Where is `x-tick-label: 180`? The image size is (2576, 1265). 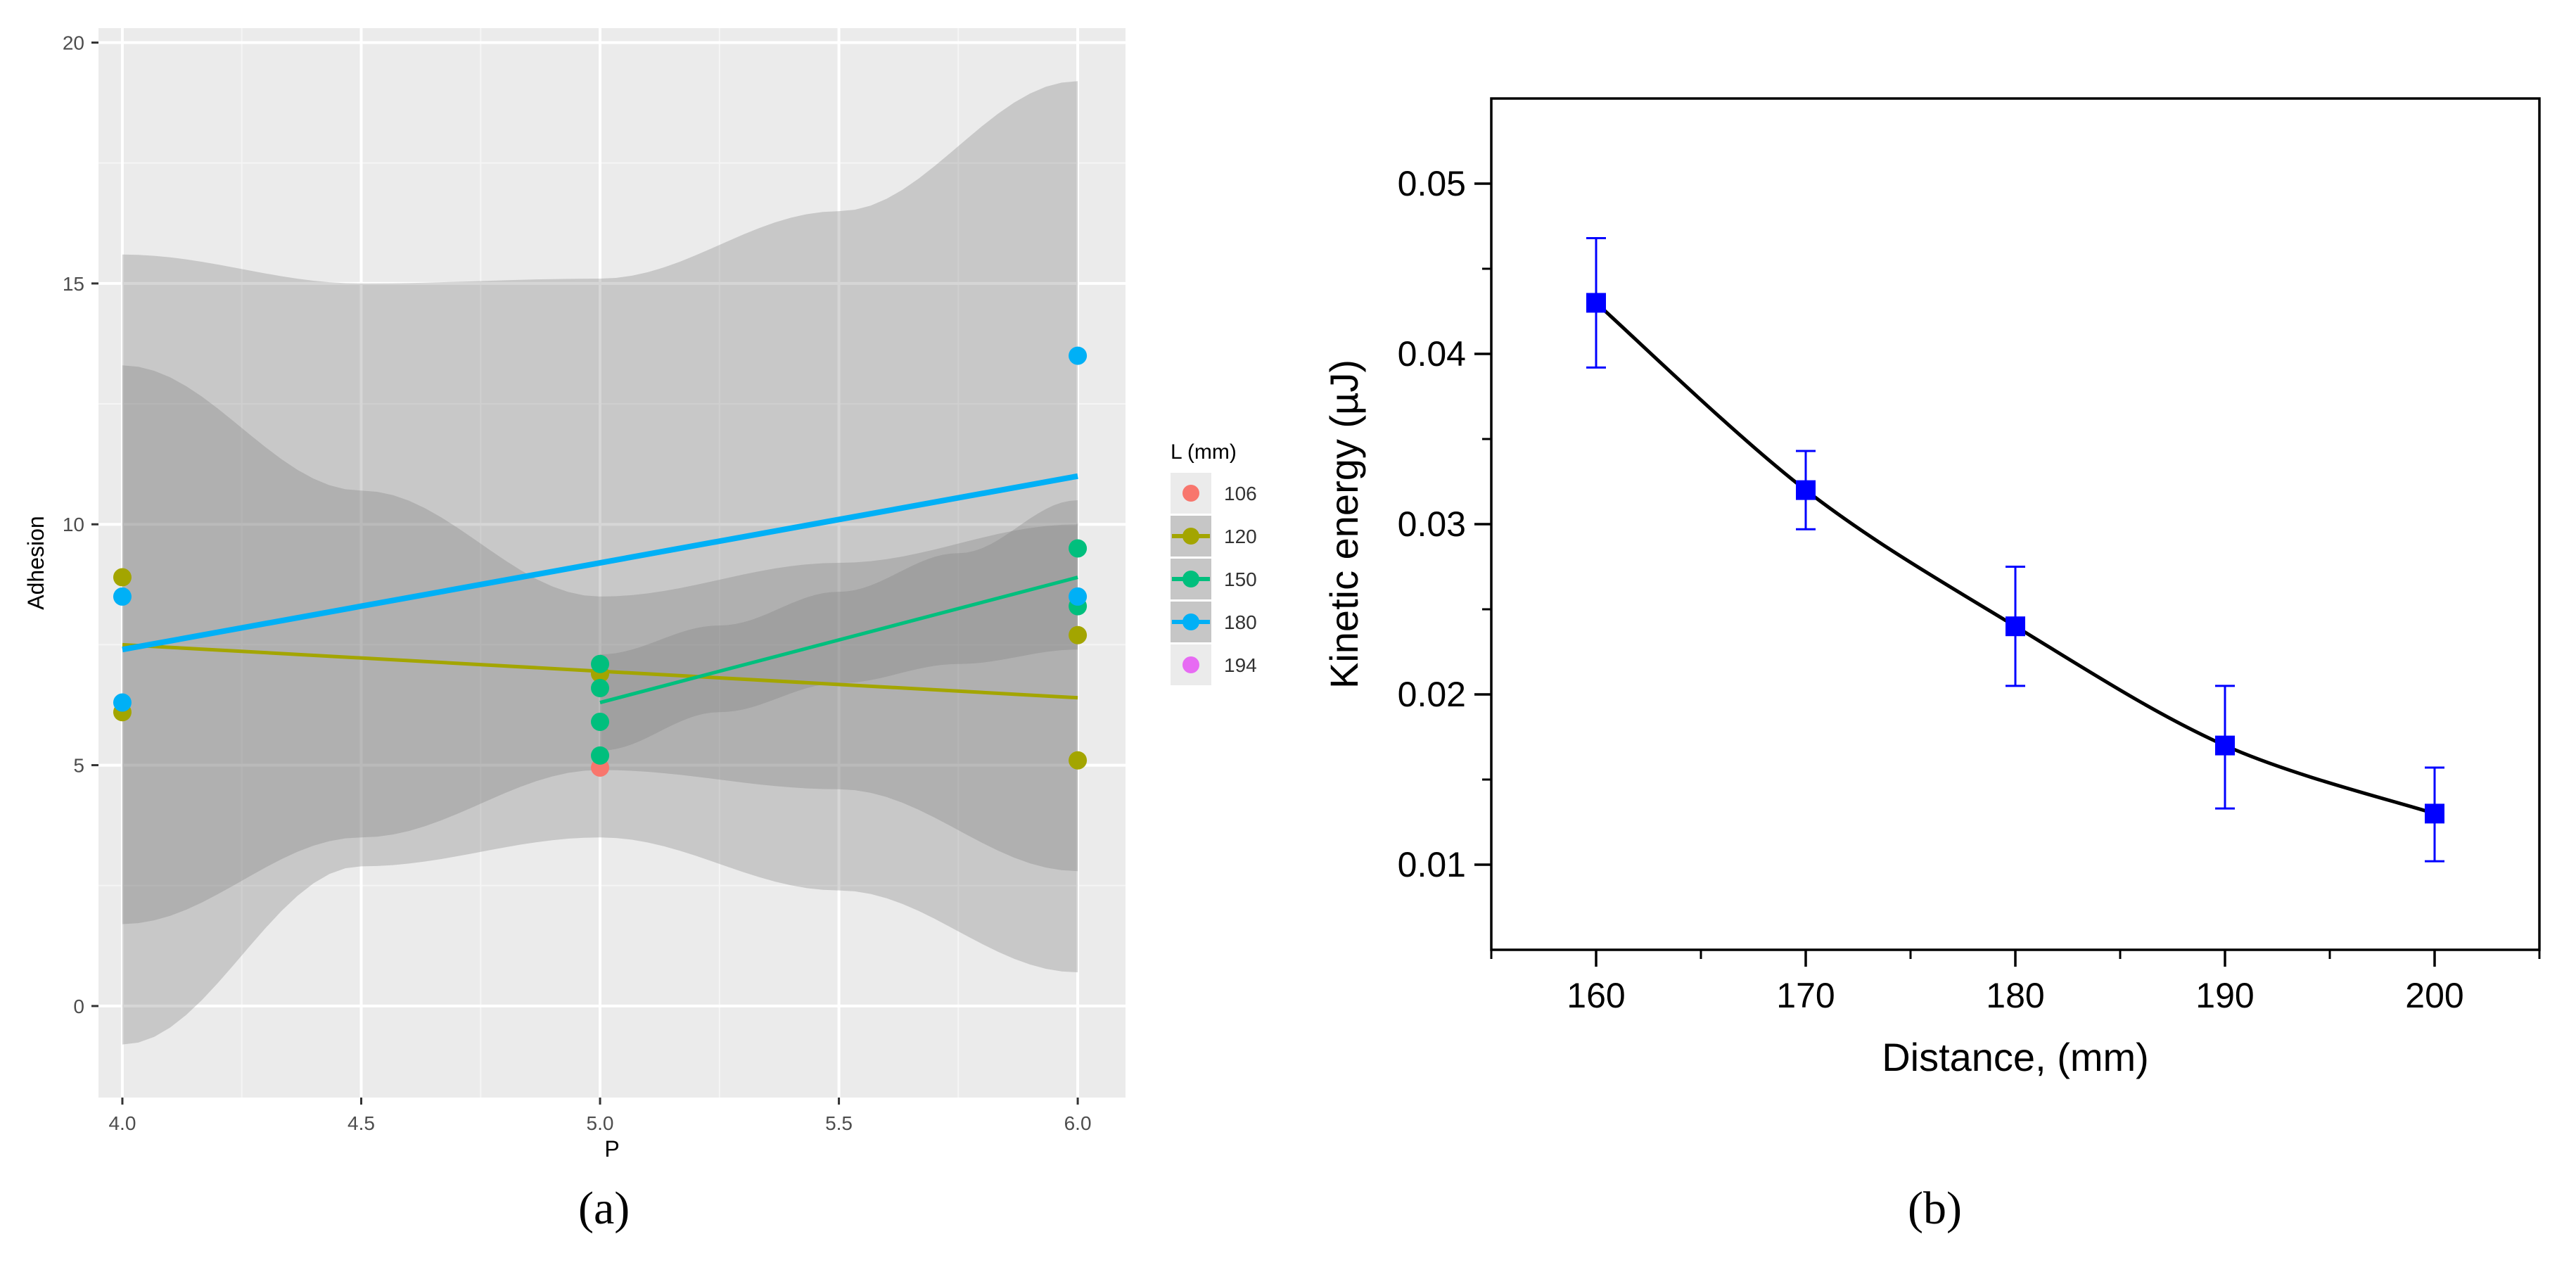 x-tick-label: 180 is located at coordinates (2015, 996).